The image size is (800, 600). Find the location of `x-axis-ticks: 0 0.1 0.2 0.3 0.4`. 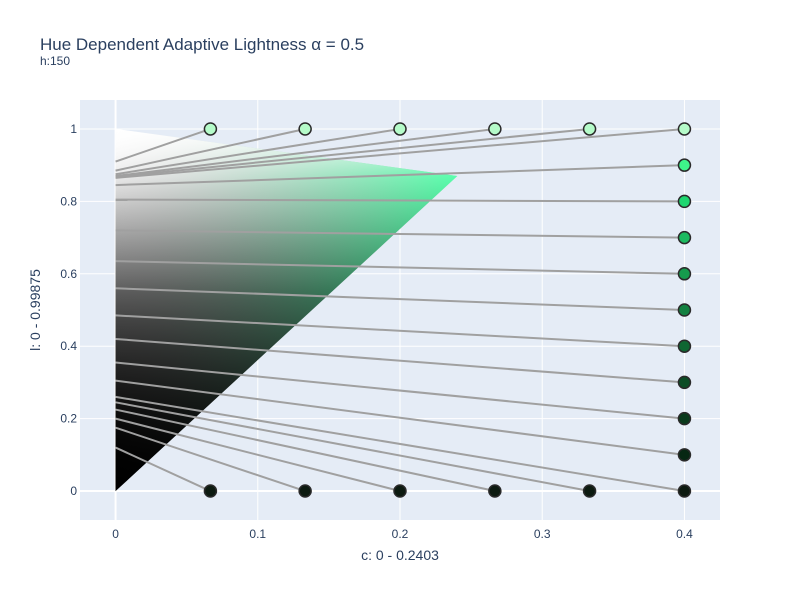

x-axis-ticks: 0 0.1 0.2 0.3 0.4 is located at coordinates (402, 534).